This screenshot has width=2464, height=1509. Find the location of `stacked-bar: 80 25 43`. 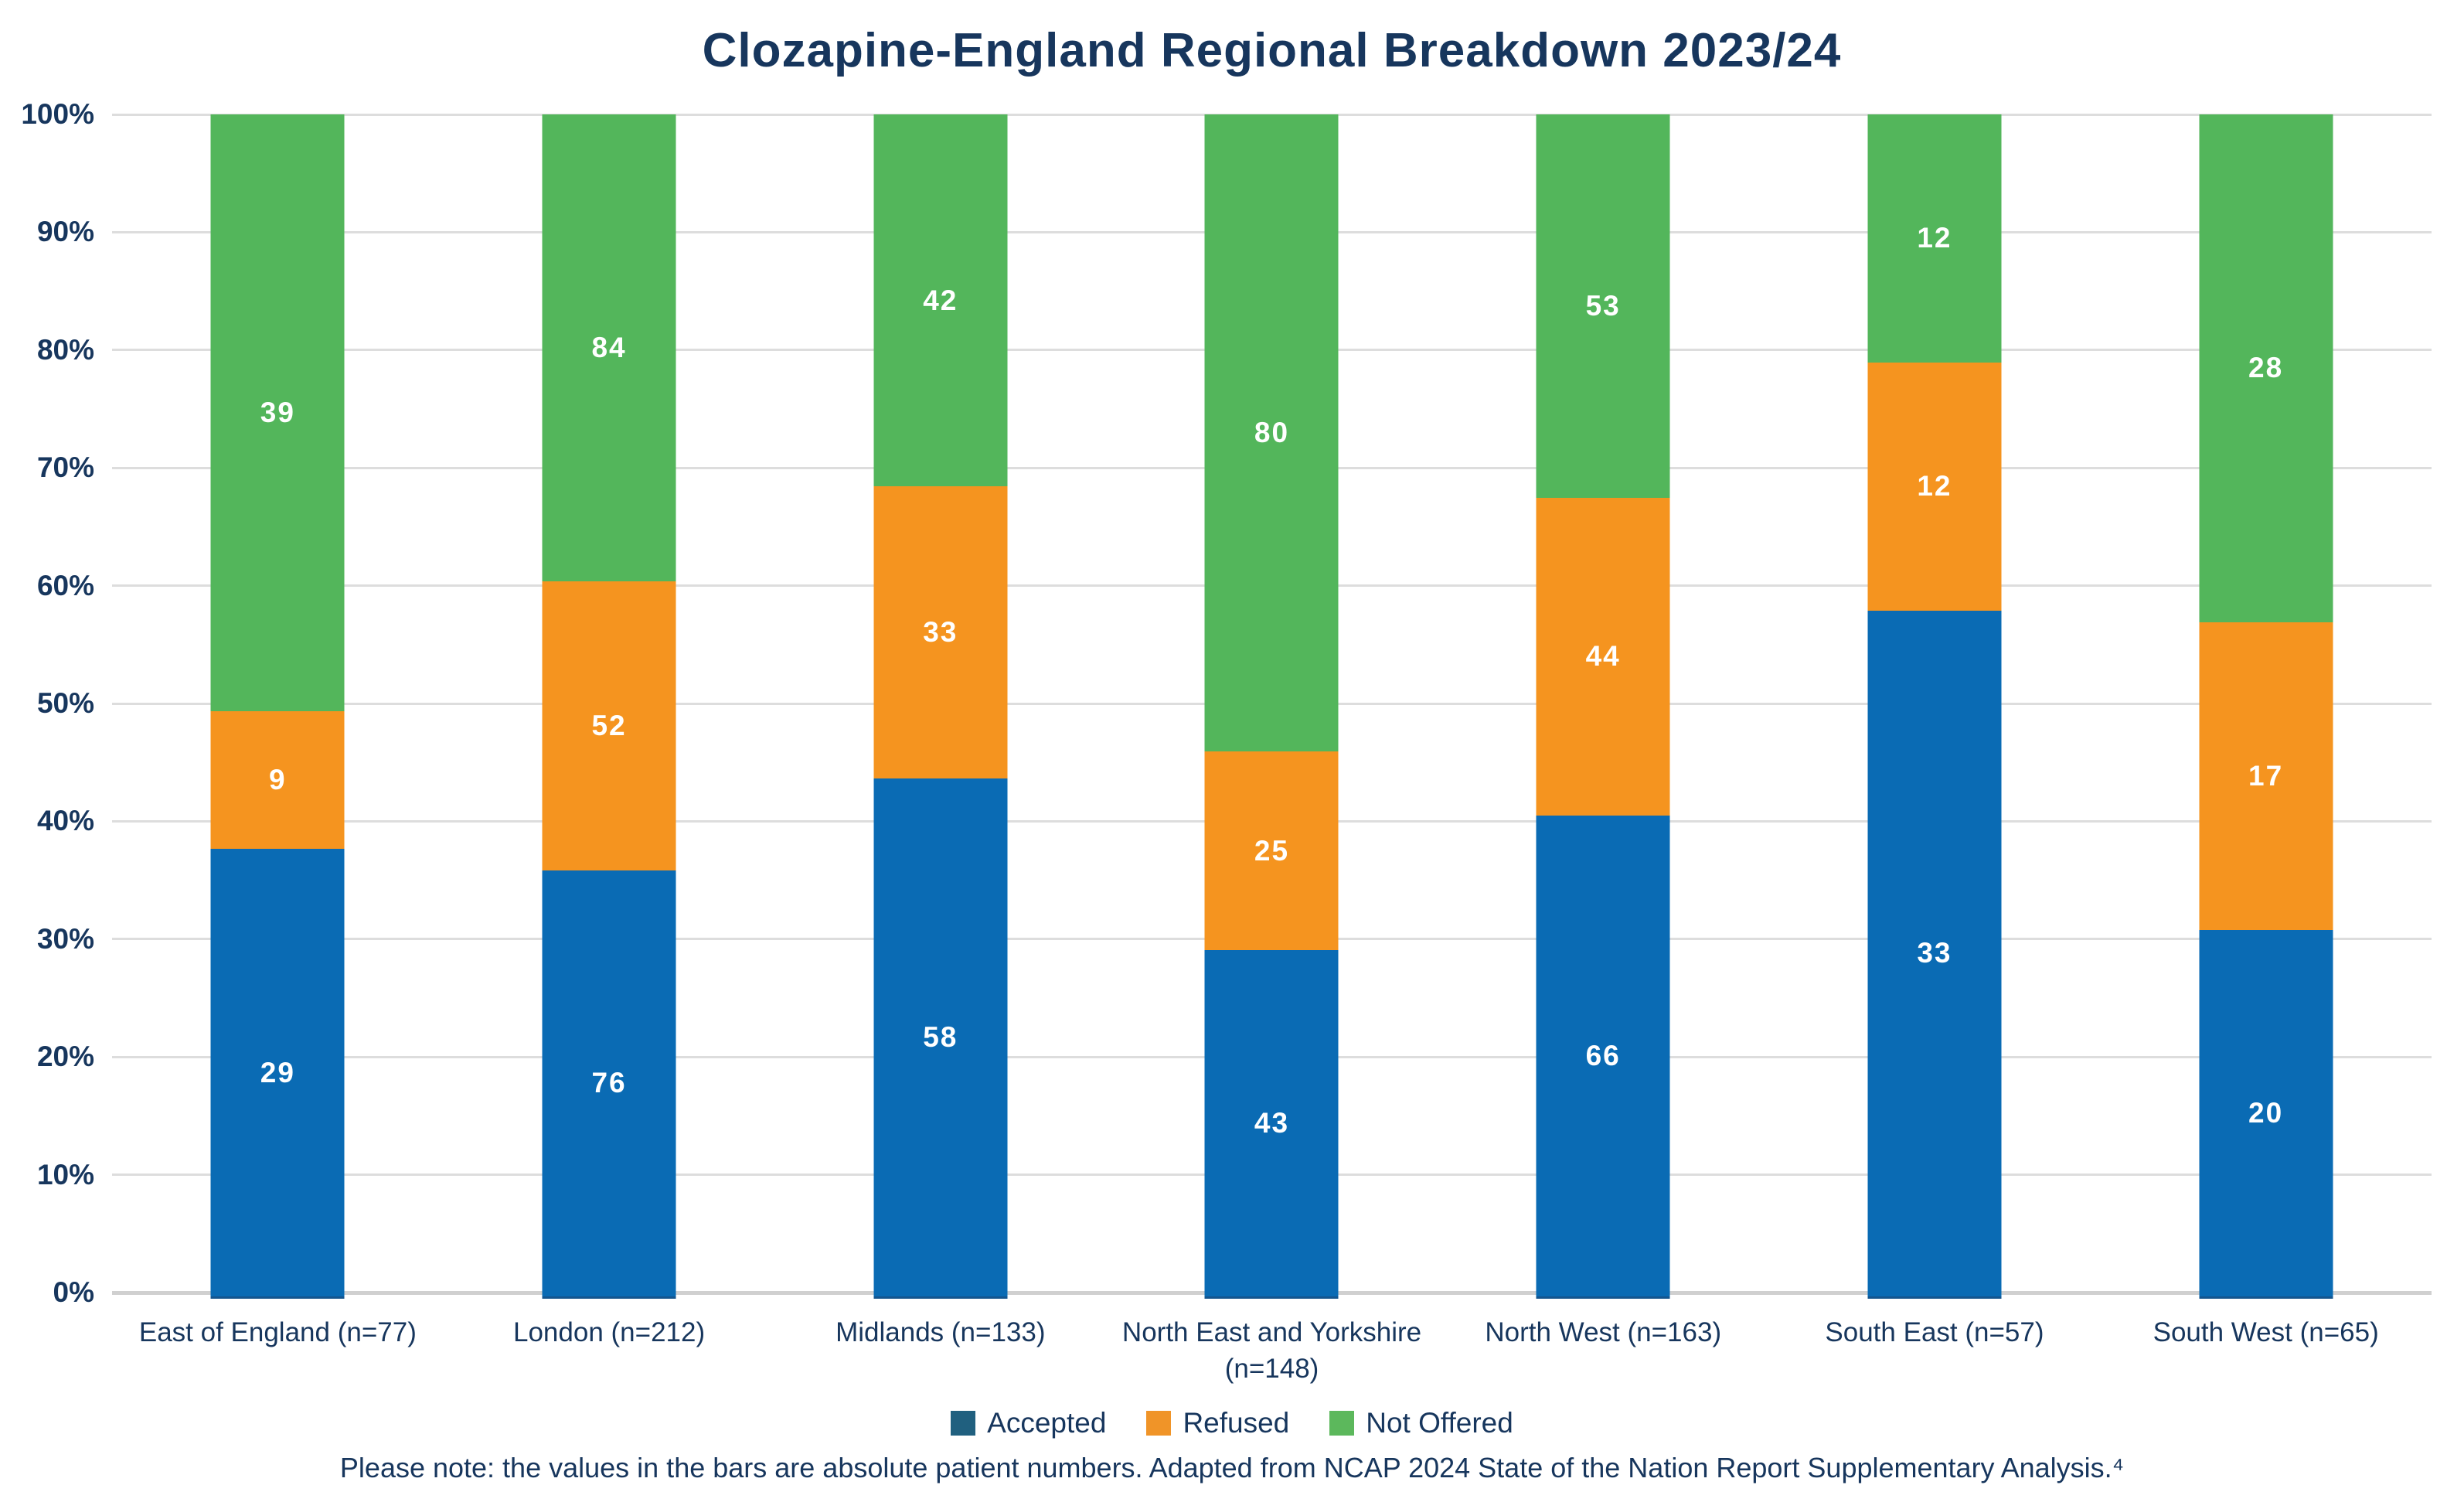

stacked-bar: 80 25 43 is located at coordinates (1271, 706).